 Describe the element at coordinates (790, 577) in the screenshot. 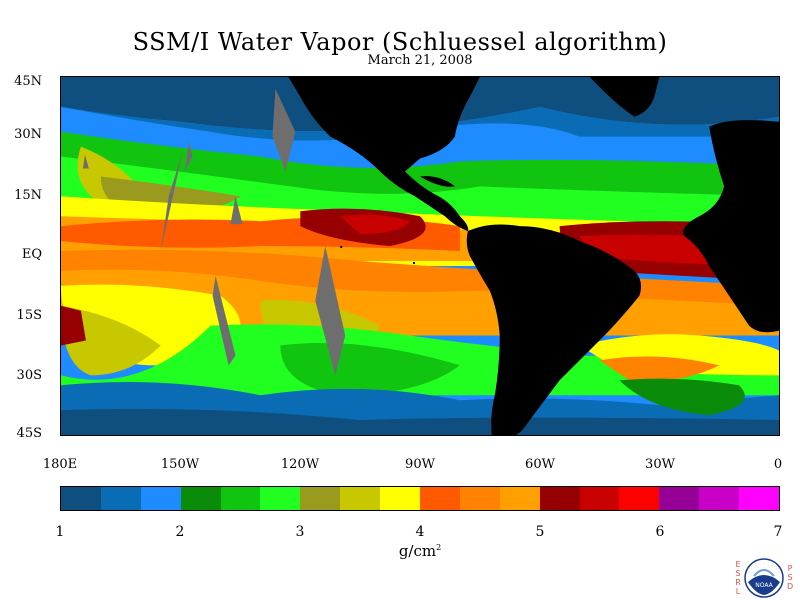

I see `logo-letter-s2: S` at that location.